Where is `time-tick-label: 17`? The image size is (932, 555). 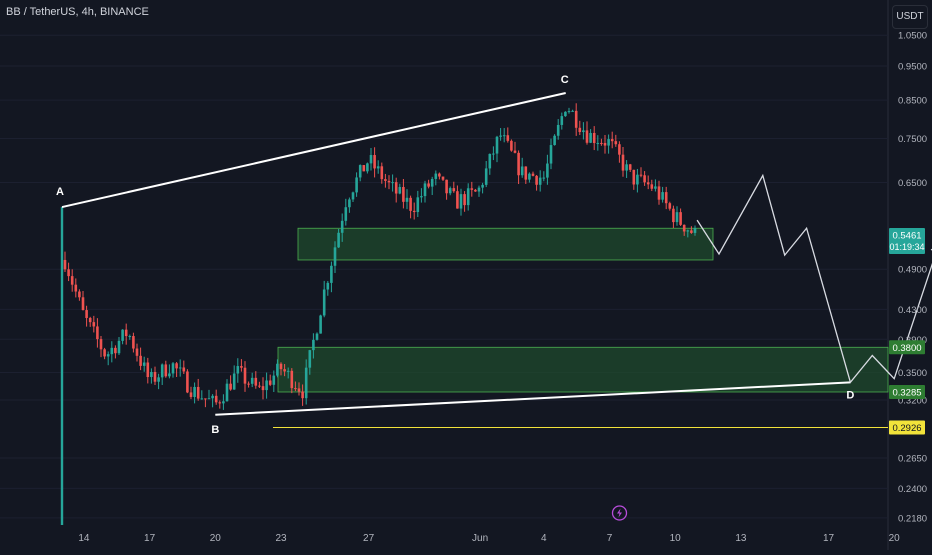
time-tick-label: 17 is located at coordinates (829, 538).